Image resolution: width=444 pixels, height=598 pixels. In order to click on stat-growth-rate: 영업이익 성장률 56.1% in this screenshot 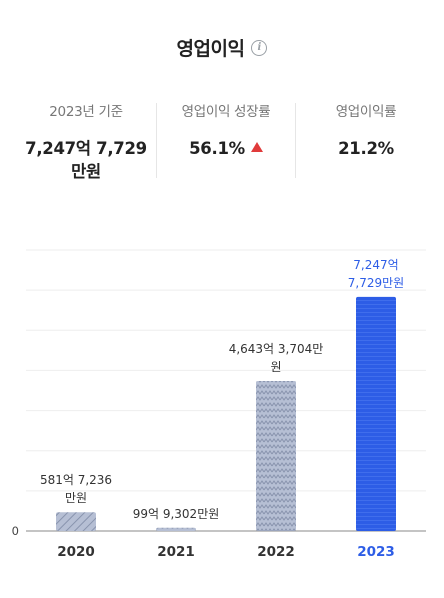, I will do `click(226, 130)`.